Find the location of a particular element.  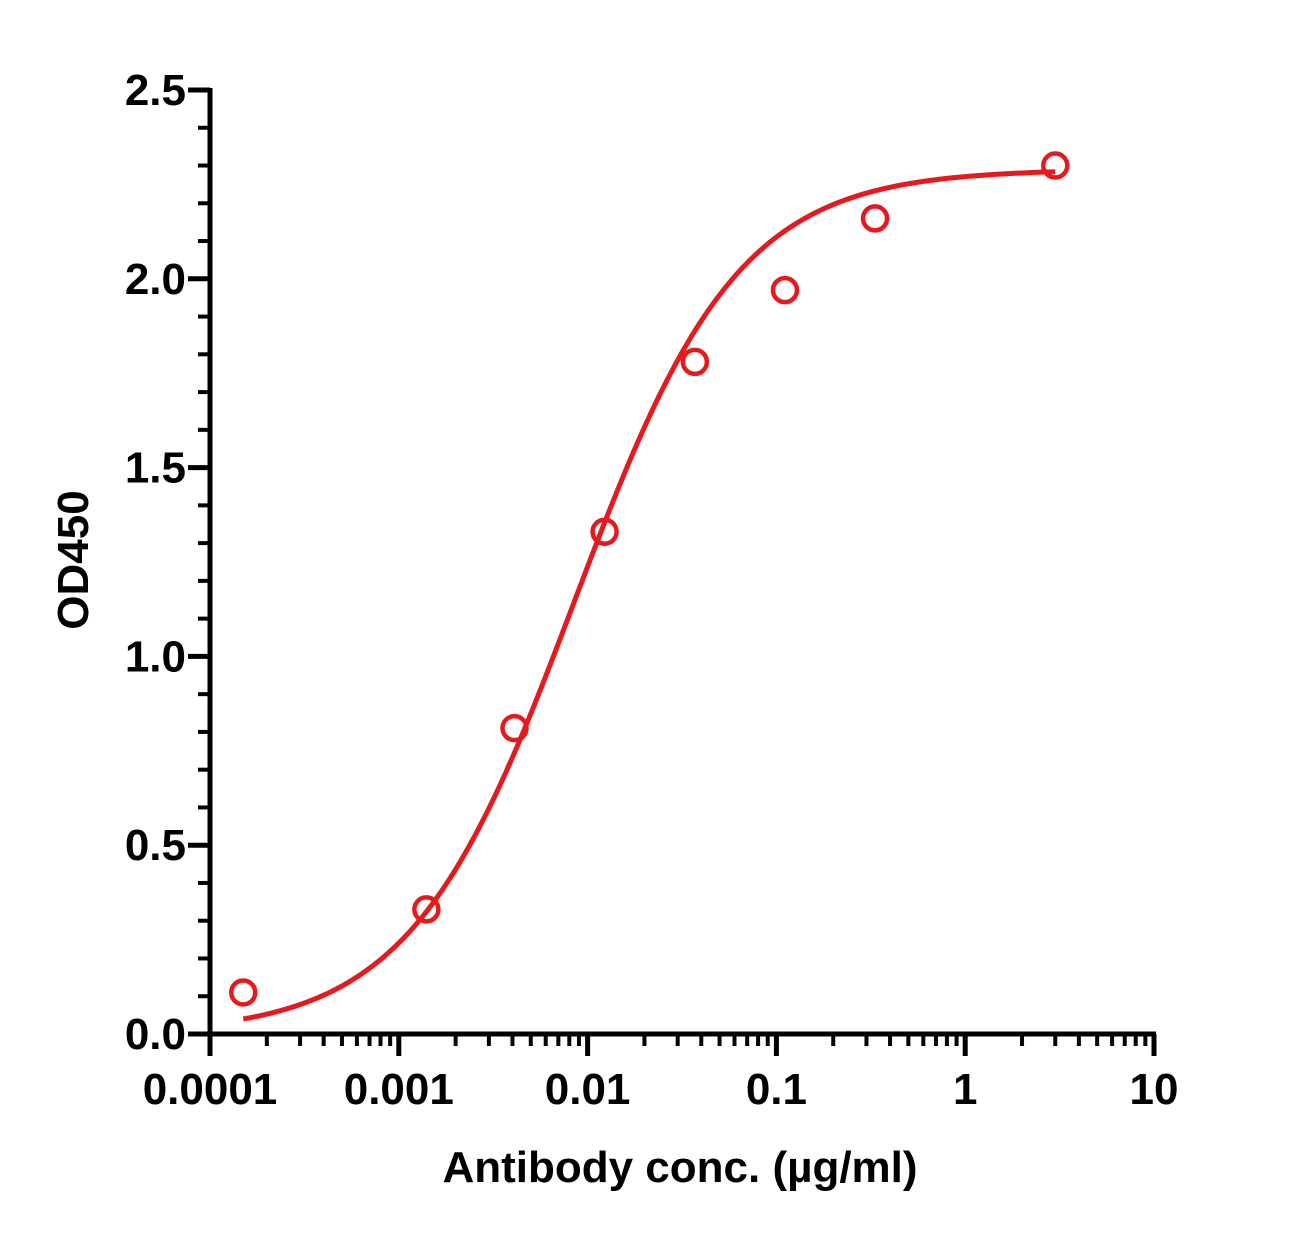

y-tick-label-4: 2.0 is located at coordinates (155, 279).